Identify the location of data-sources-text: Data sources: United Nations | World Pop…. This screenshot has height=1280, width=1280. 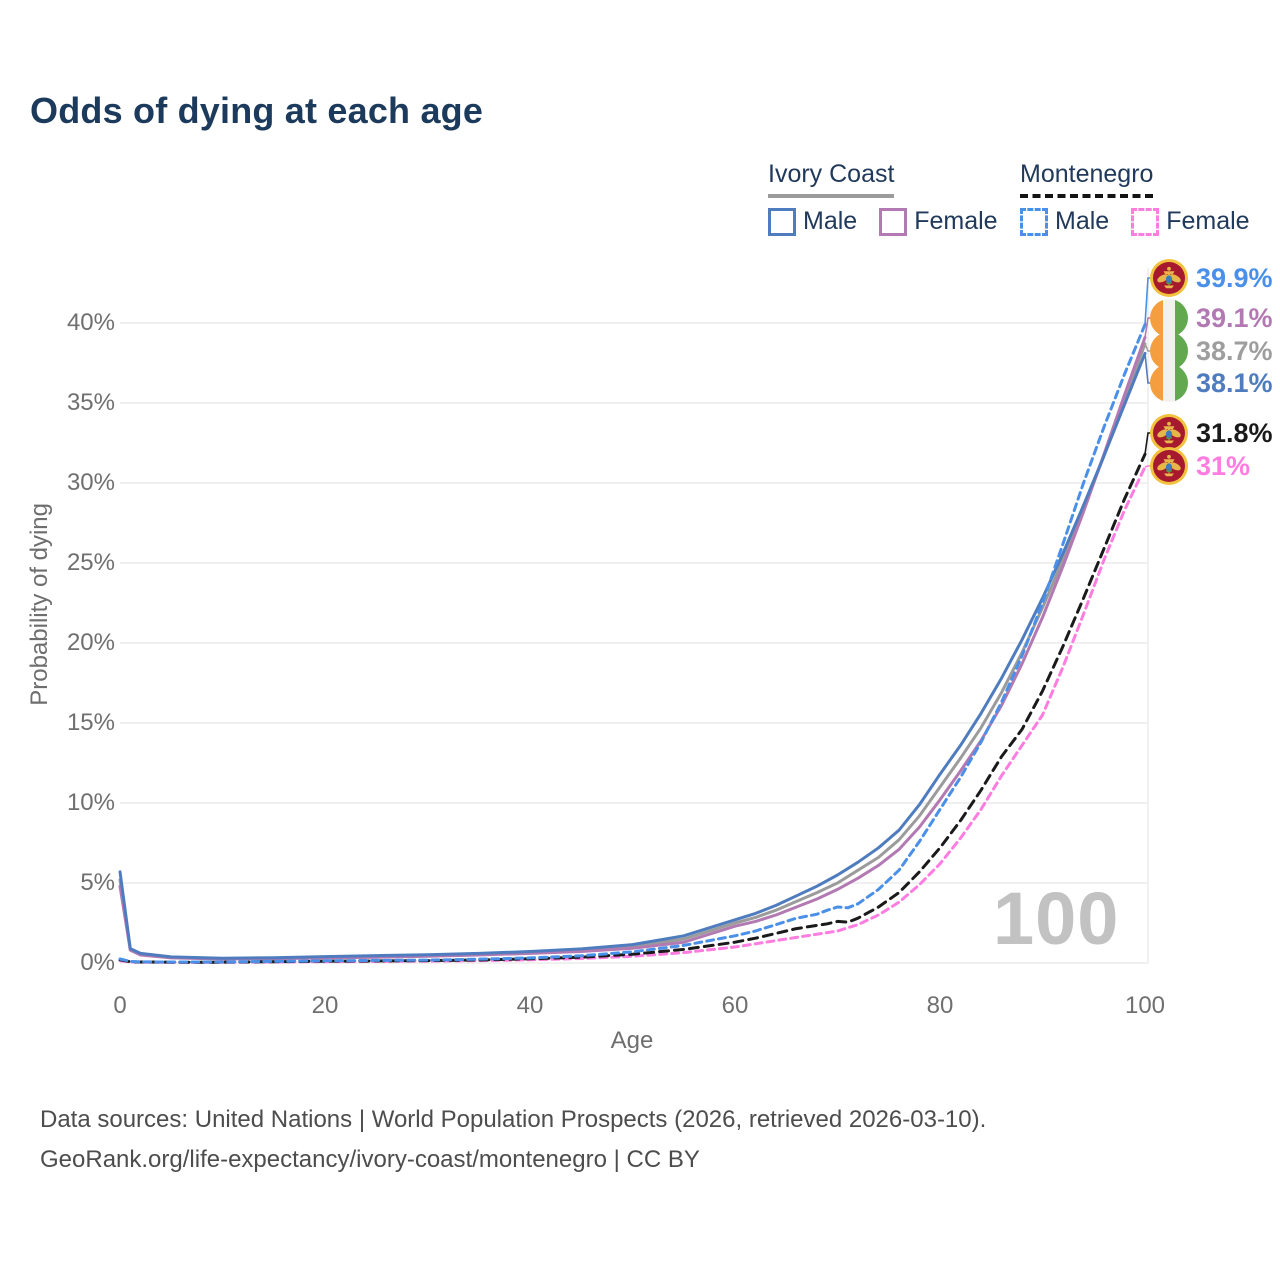
(513, 1119).